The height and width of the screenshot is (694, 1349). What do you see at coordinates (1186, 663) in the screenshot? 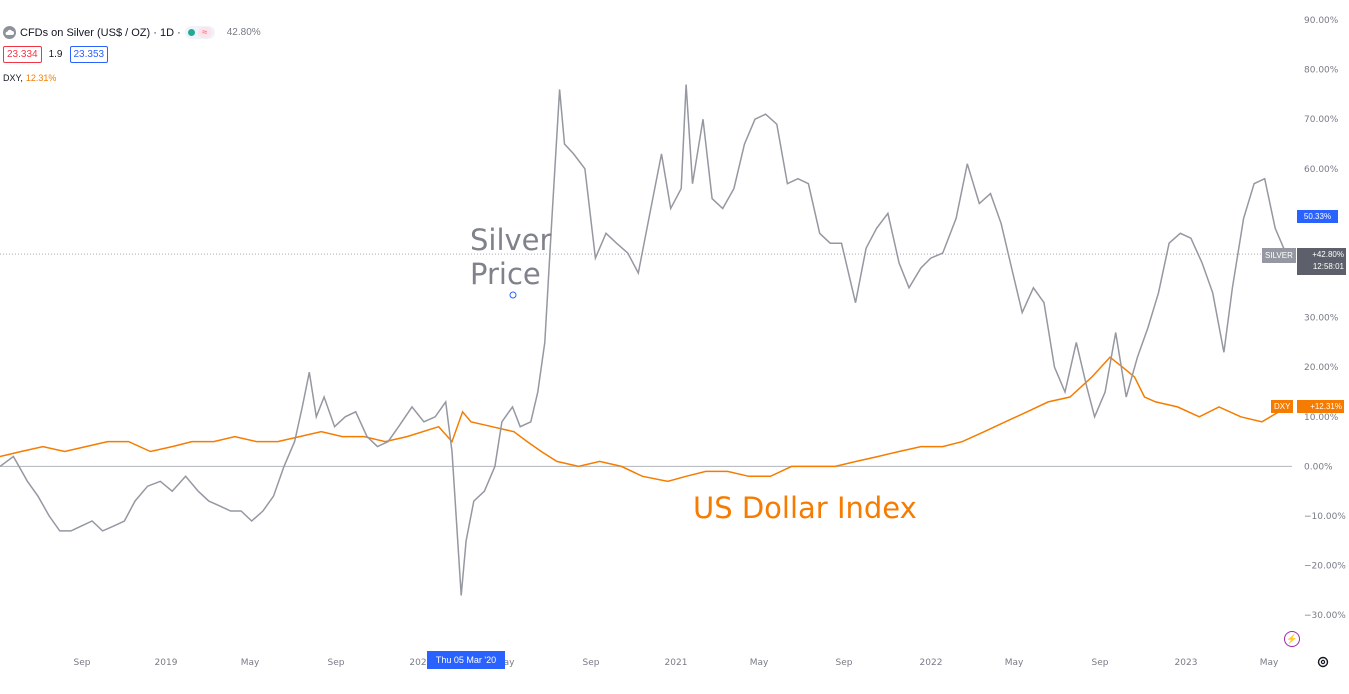
I see `x-tick-label: 2023` at bounding box center [1186, 663].